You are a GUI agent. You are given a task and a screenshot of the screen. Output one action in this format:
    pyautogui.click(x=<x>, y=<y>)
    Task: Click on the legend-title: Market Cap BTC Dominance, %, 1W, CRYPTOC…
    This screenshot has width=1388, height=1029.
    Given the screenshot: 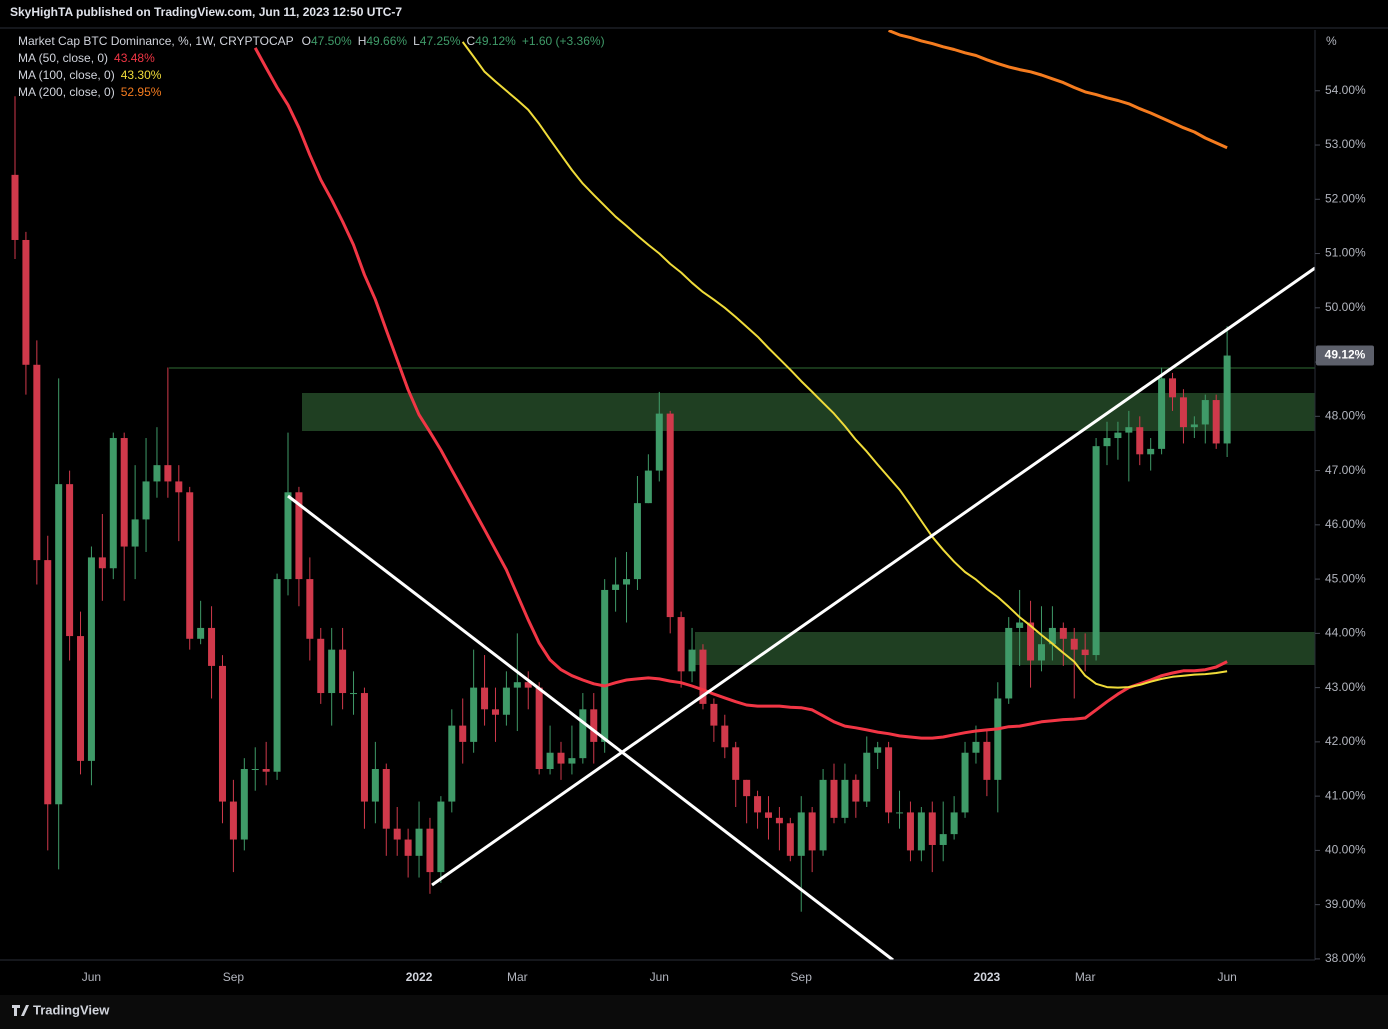 What is the action you would take?
    pyautogui.click(x=156, y=41)
    